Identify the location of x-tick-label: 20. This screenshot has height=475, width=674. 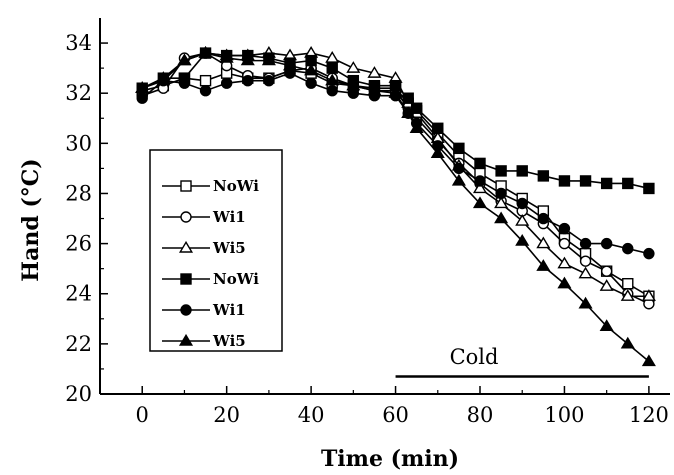
(226, 415).